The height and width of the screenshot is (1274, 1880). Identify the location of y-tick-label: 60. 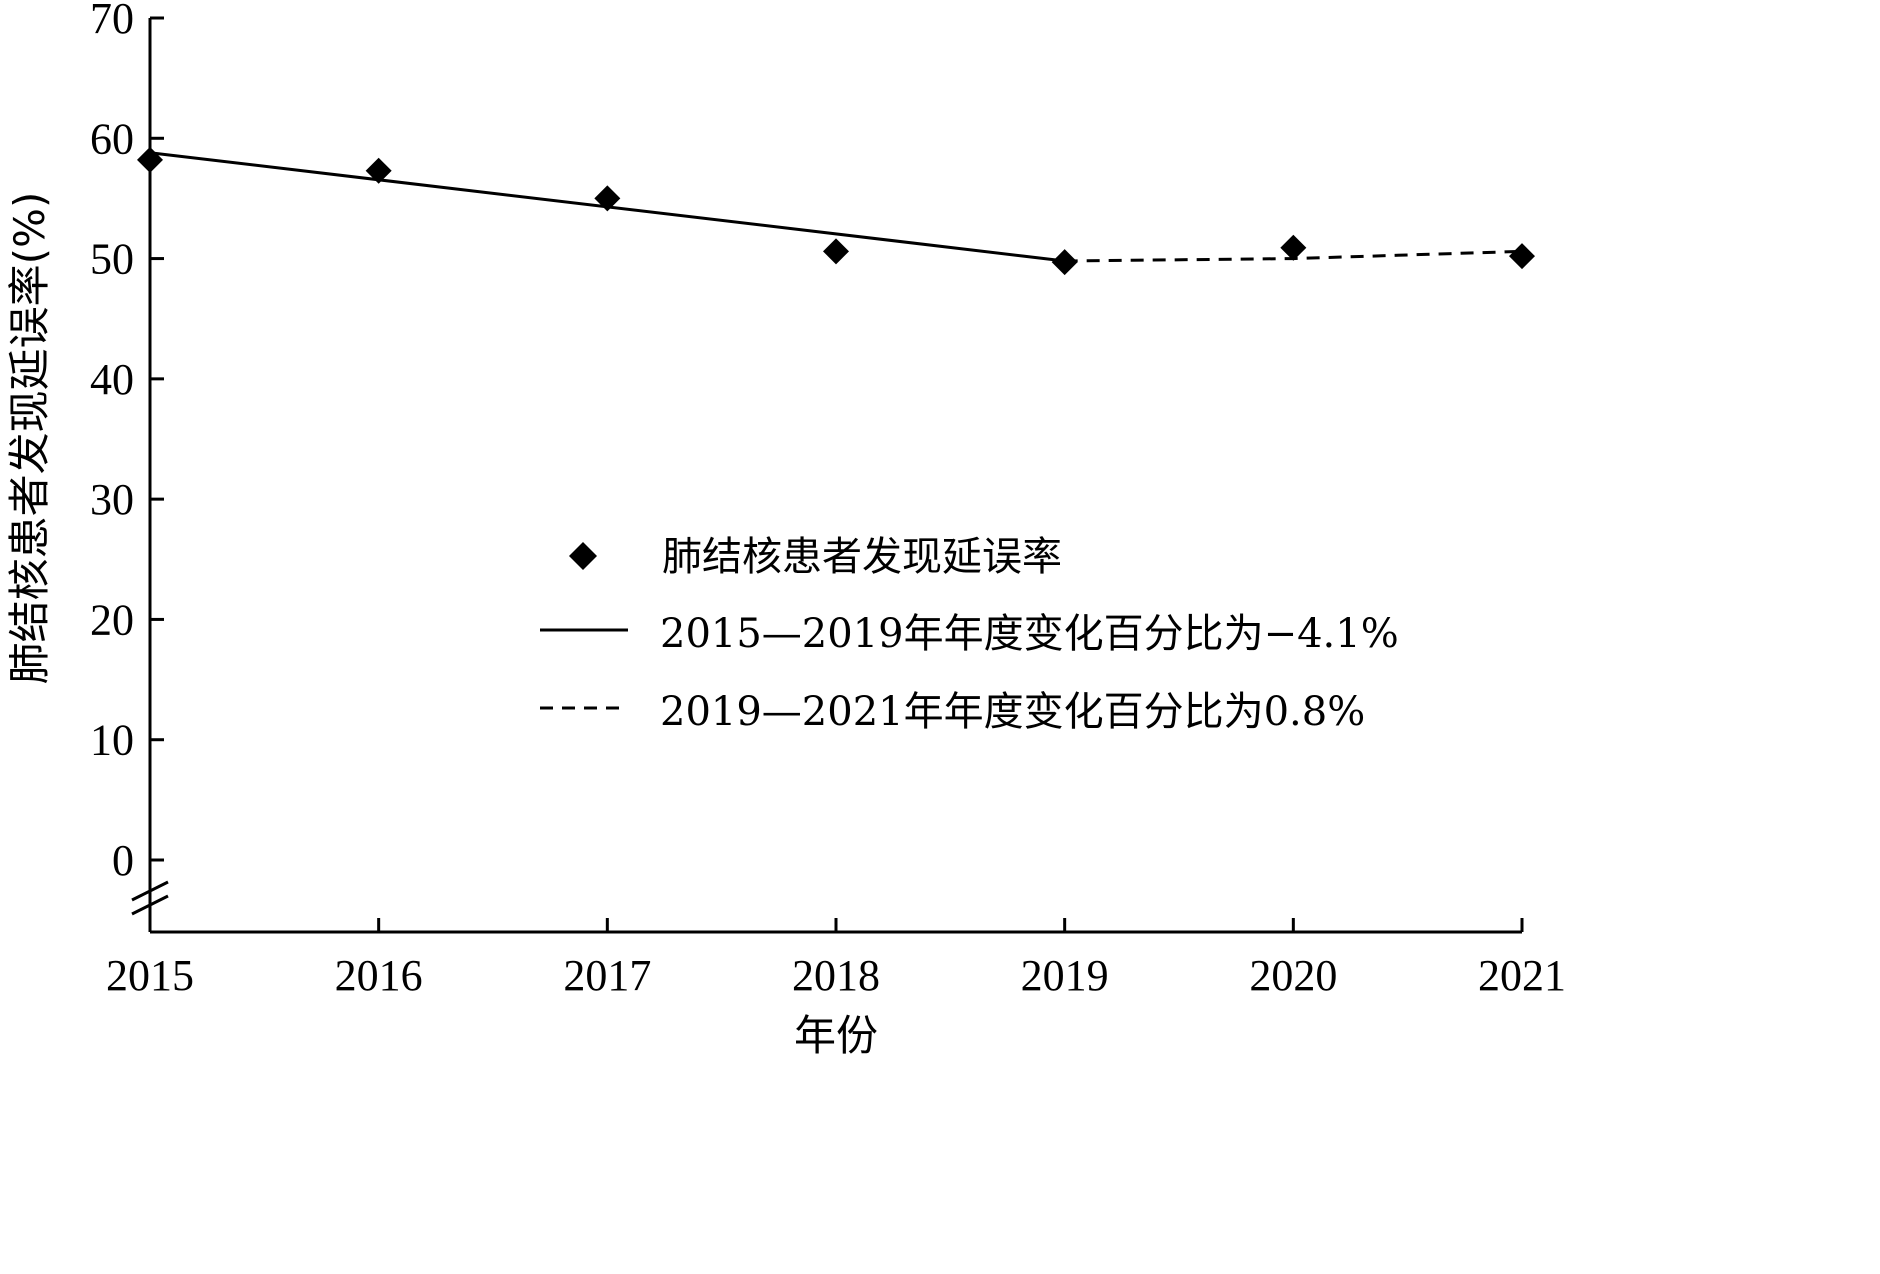
(112, 138).